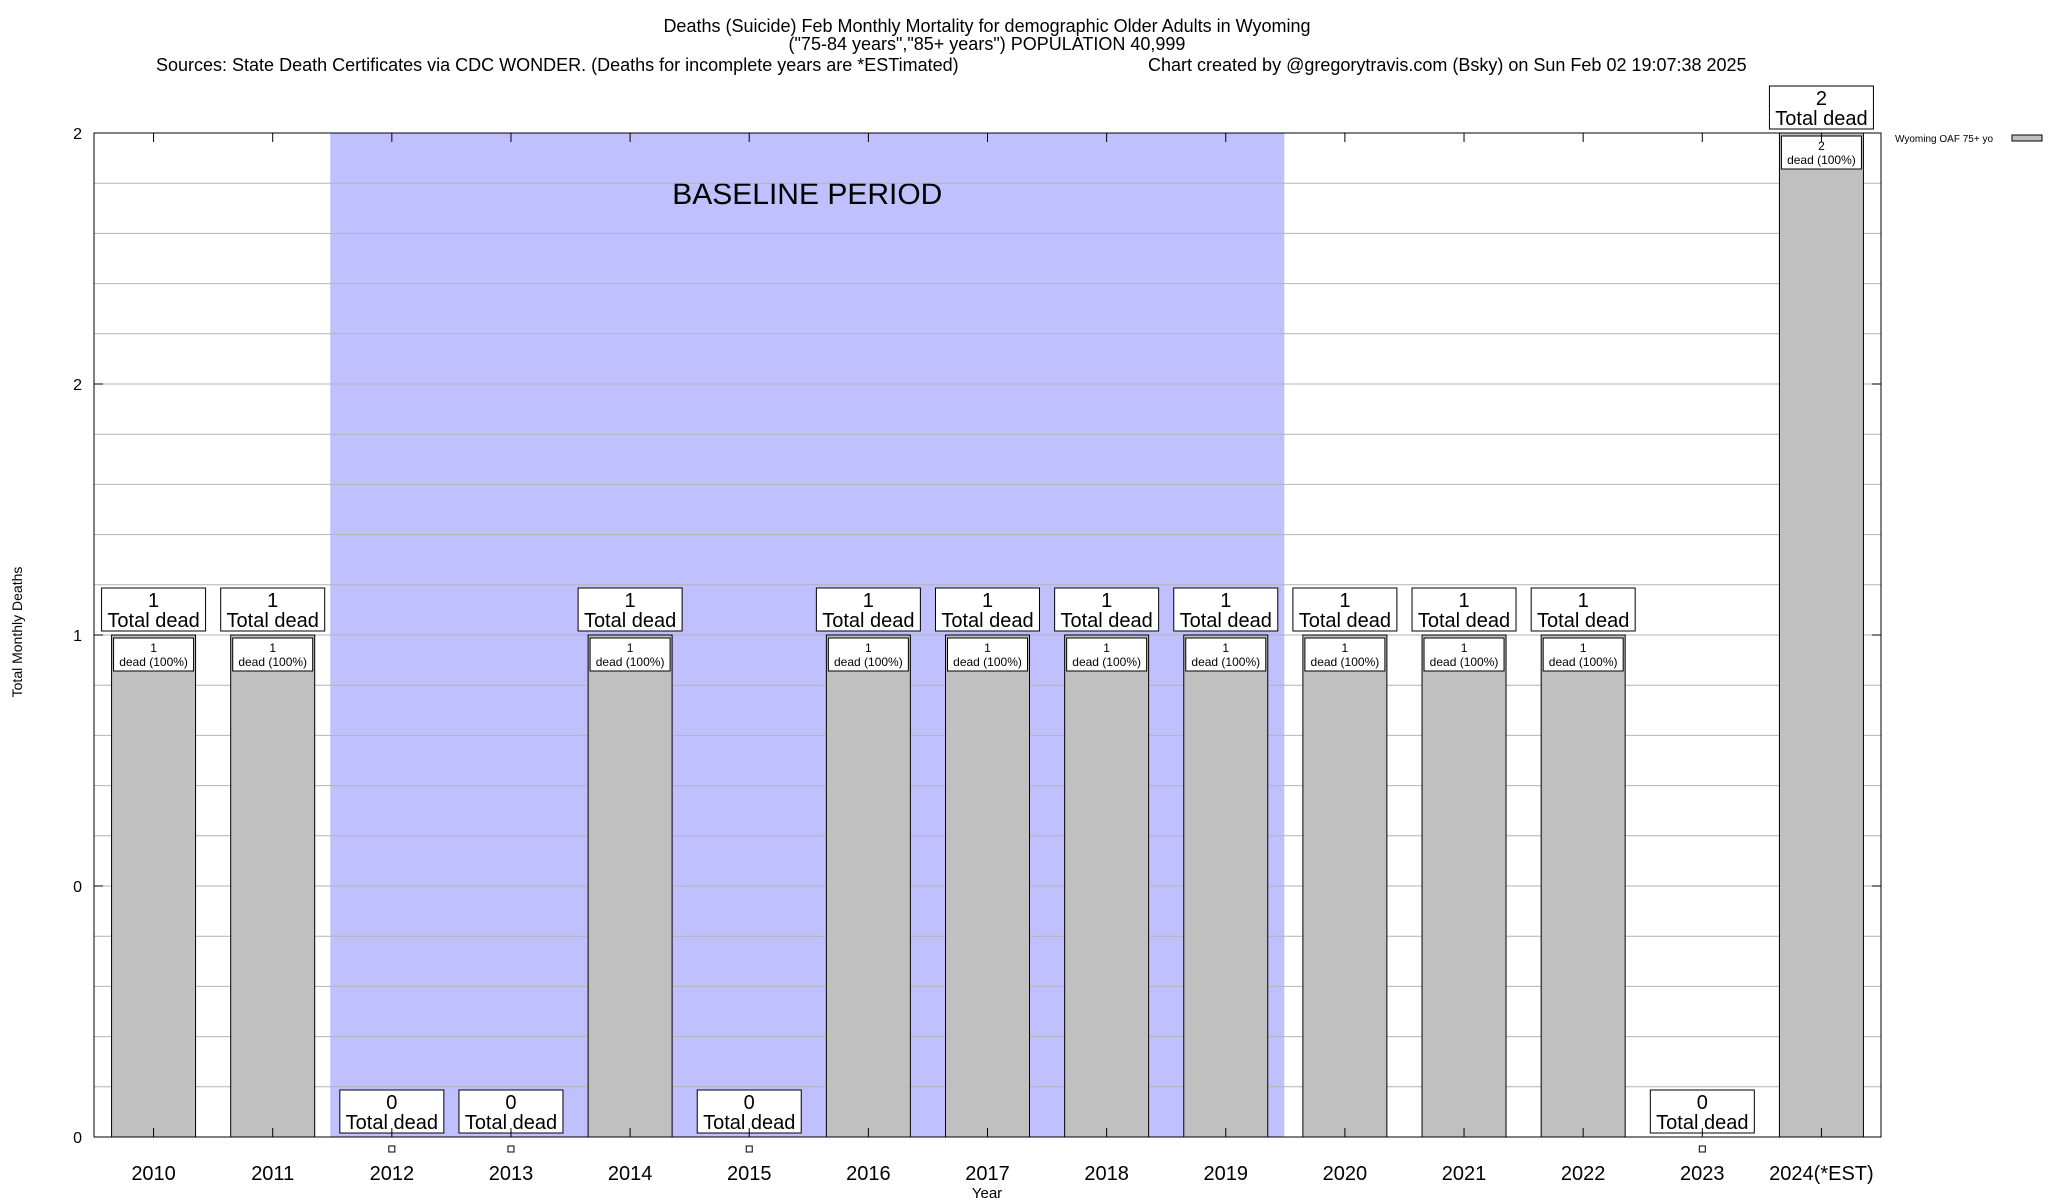 The height and width of the screenshot is (1200, 2048). I want to click on bar-2020, so click(1345, 886).